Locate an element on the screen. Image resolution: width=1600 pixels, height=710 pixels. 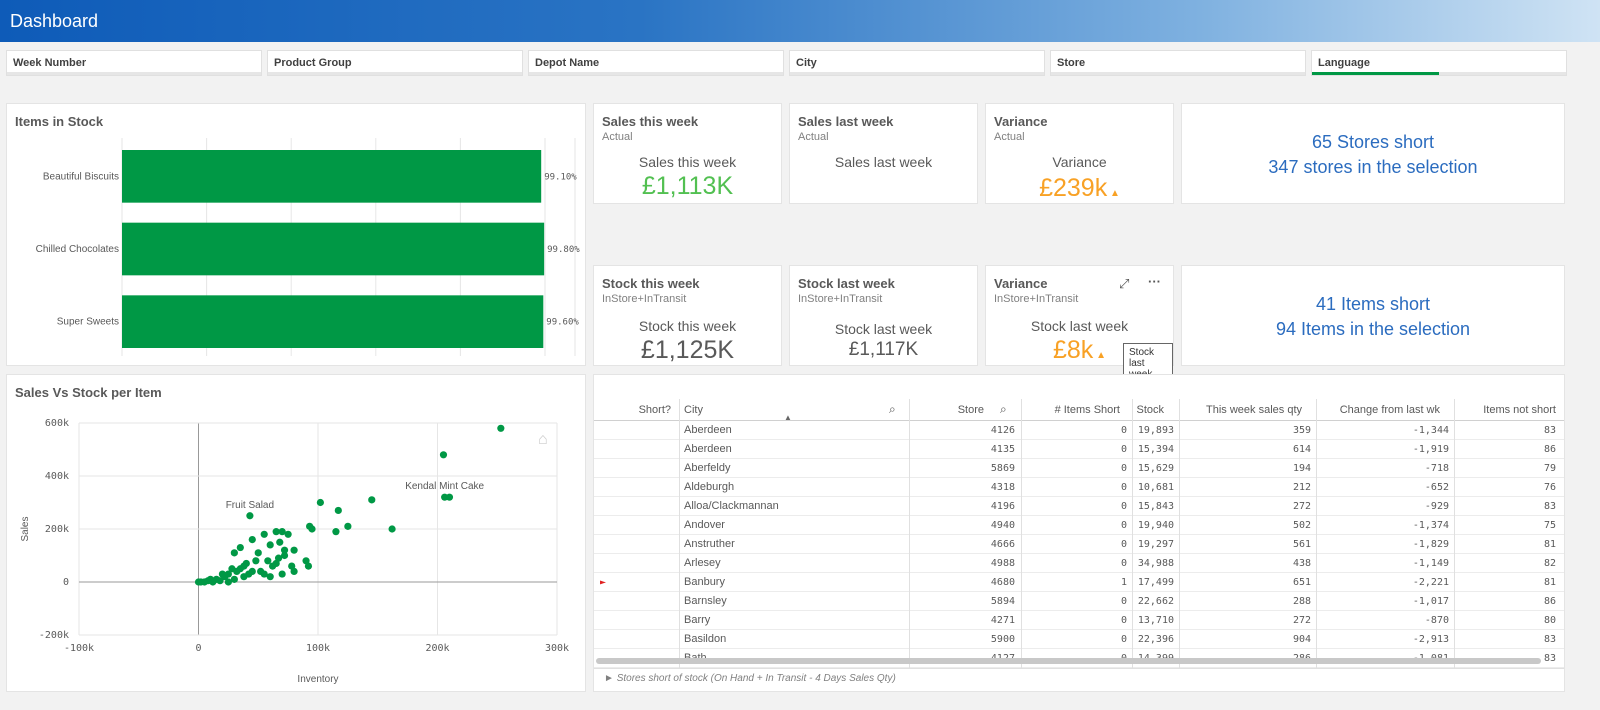
table-row: Alloa/Clackmannan 4196 0 15,843 272 -929 83 is located at coordinates (1079, 506).